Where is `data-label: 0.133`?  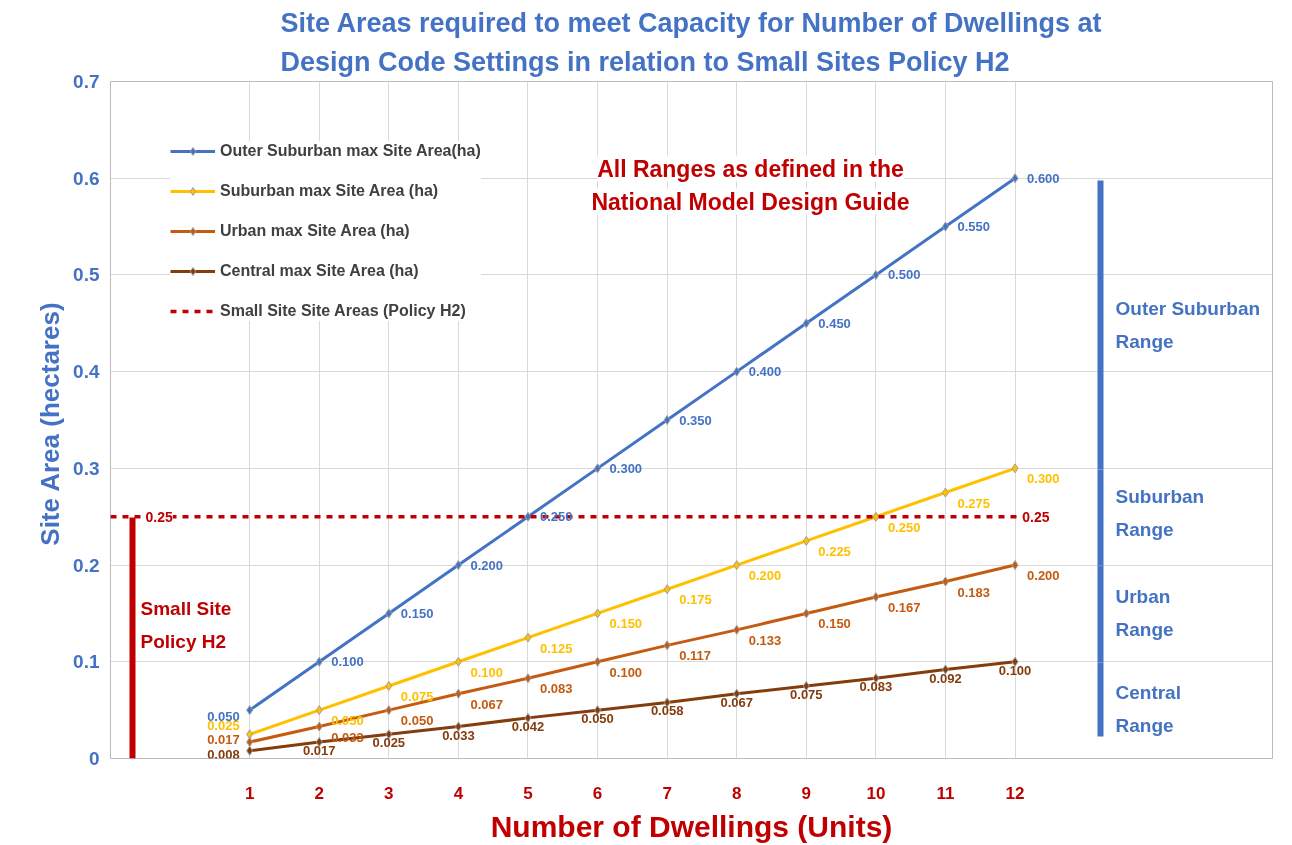
data-label: 0.133 is located at coordinates (765, 640).